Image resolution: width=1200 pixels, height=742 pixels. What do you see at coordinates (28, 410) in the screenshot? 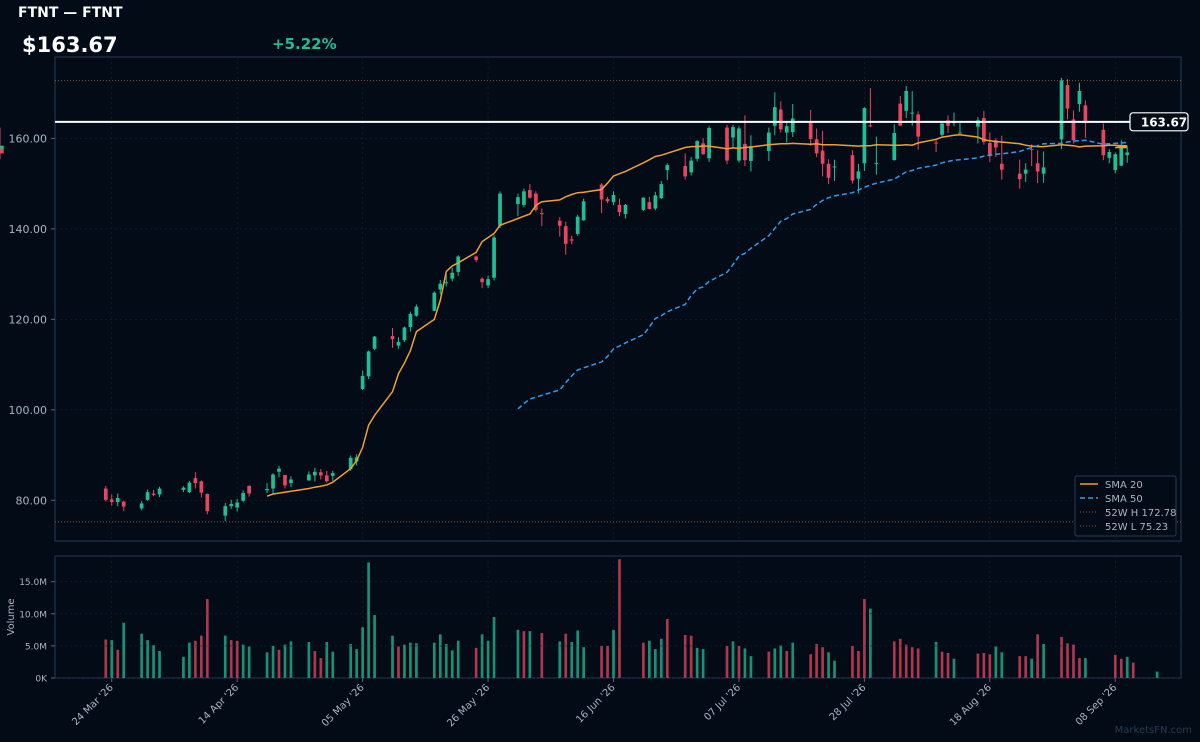
I see `y-tick-label: 100.00` at bounding box center [28, 410].